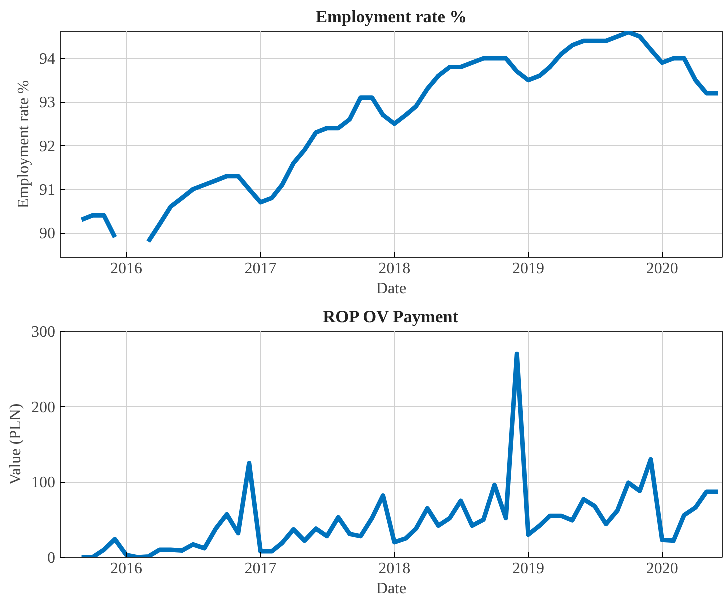 The height and width of the screenshot is (605, 724). I want to click on y-tick-label: 92, so click(48, 147).